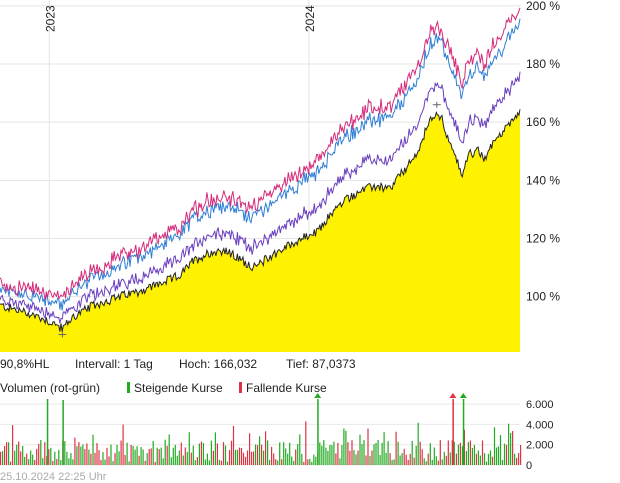 This screenshot has height=483, width=620. What do you see at coordinates (50, 18) in the screenshot?
I see `x-year-label: 2023` at bounding box center [50, 18].